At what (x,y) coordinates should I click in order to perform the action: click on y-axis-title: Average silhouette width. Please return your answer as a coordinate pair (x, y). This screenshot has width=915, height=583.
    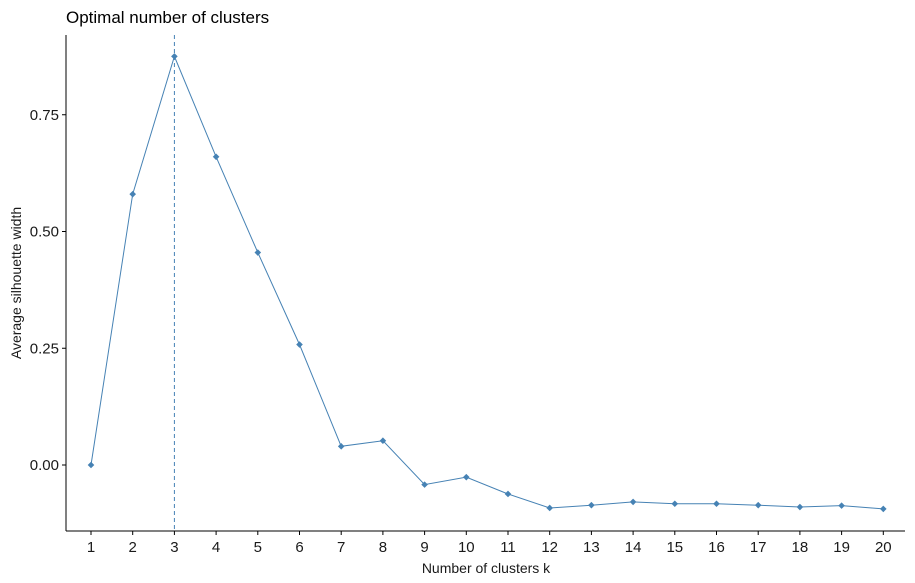
    Looking at the image, I should click on (16, 283).